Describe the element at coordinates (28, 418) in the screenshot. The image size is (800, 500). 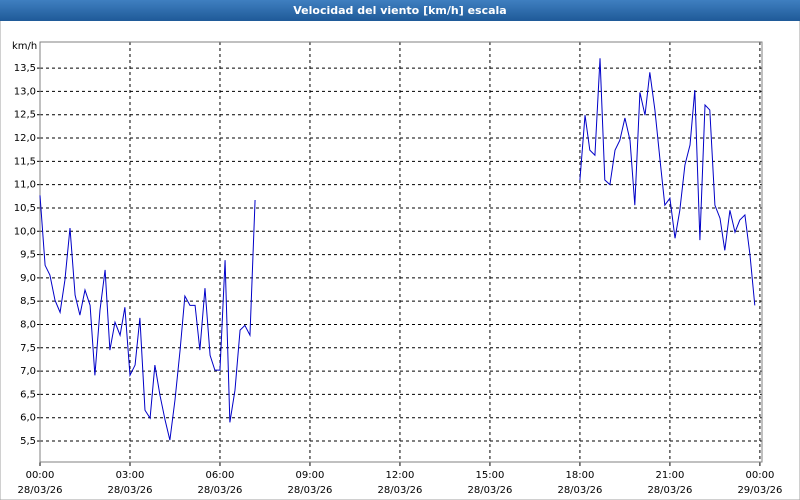
I see `y-tick-label: 6,0` at that location.